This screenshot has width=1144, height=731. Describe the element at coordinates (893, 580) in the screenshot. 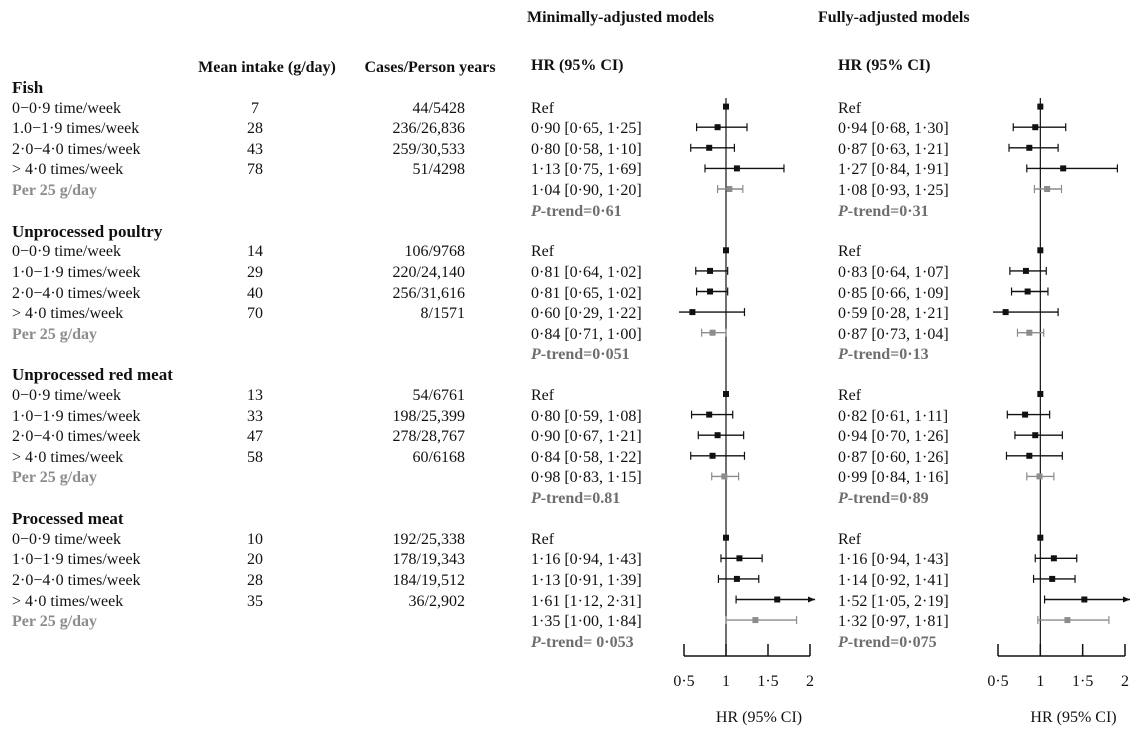

I see `hr-label: 1·14 [0·92, 1·41]` at that location.